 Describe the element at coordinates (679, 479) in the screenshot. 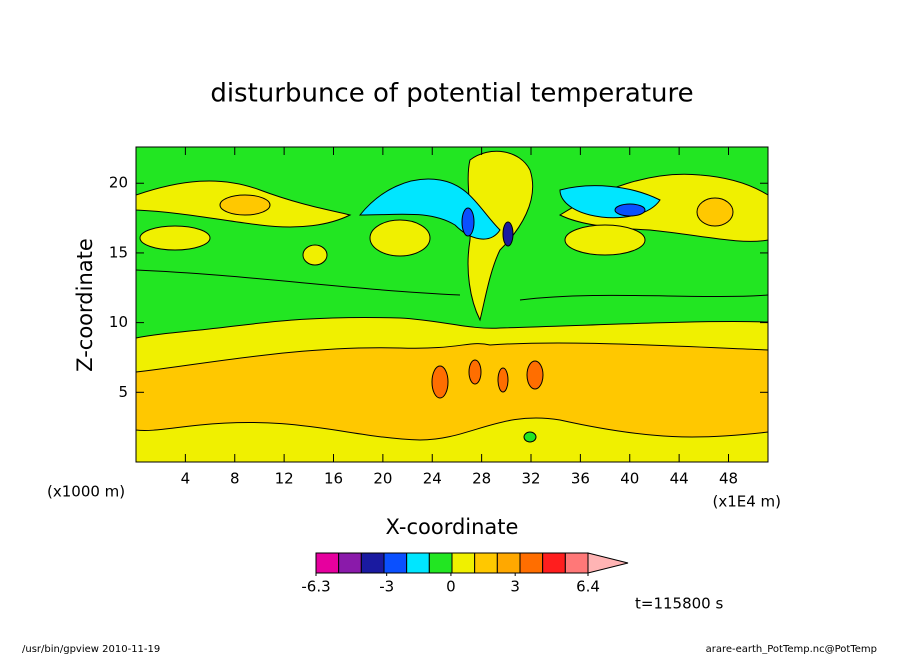

I see `x-tick-label: 44` at that location.